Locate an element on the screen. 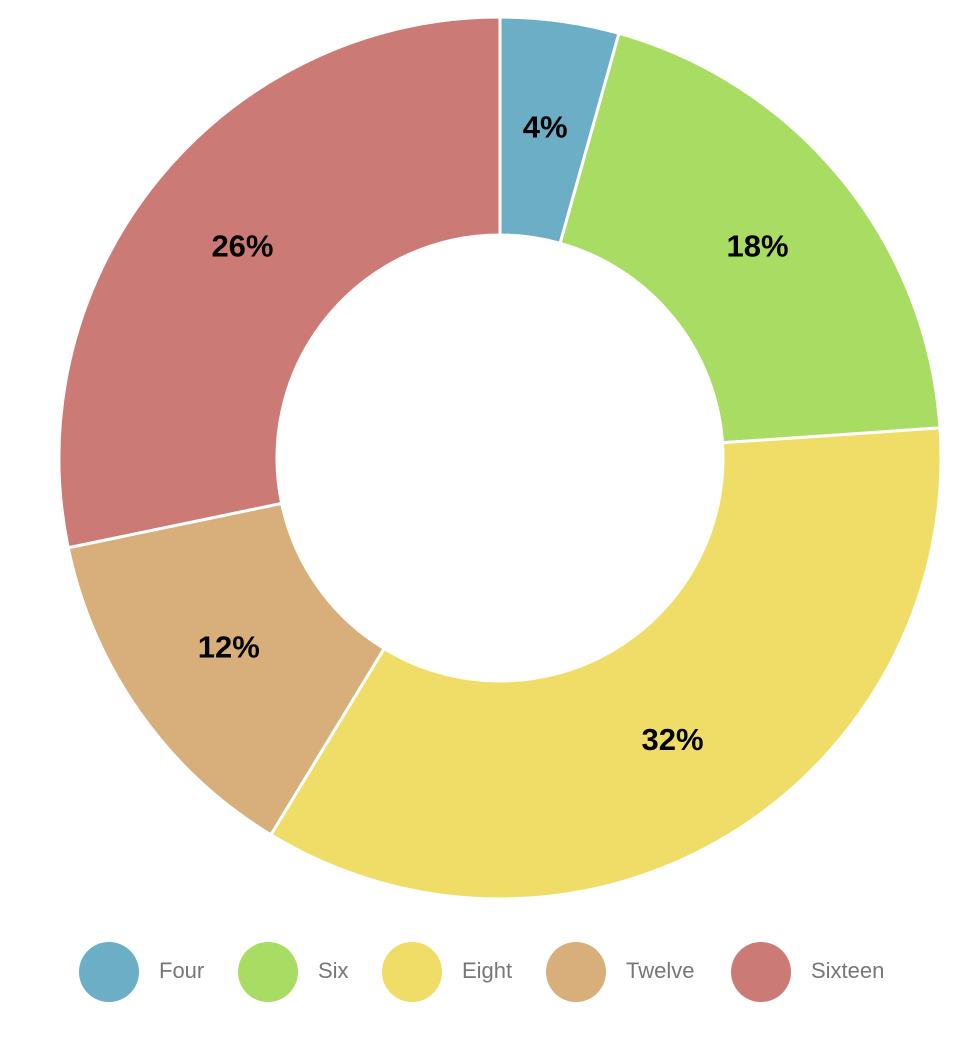 The height and width of the screenshot is (1038, 972). slice is located at coordinates (226, 669).